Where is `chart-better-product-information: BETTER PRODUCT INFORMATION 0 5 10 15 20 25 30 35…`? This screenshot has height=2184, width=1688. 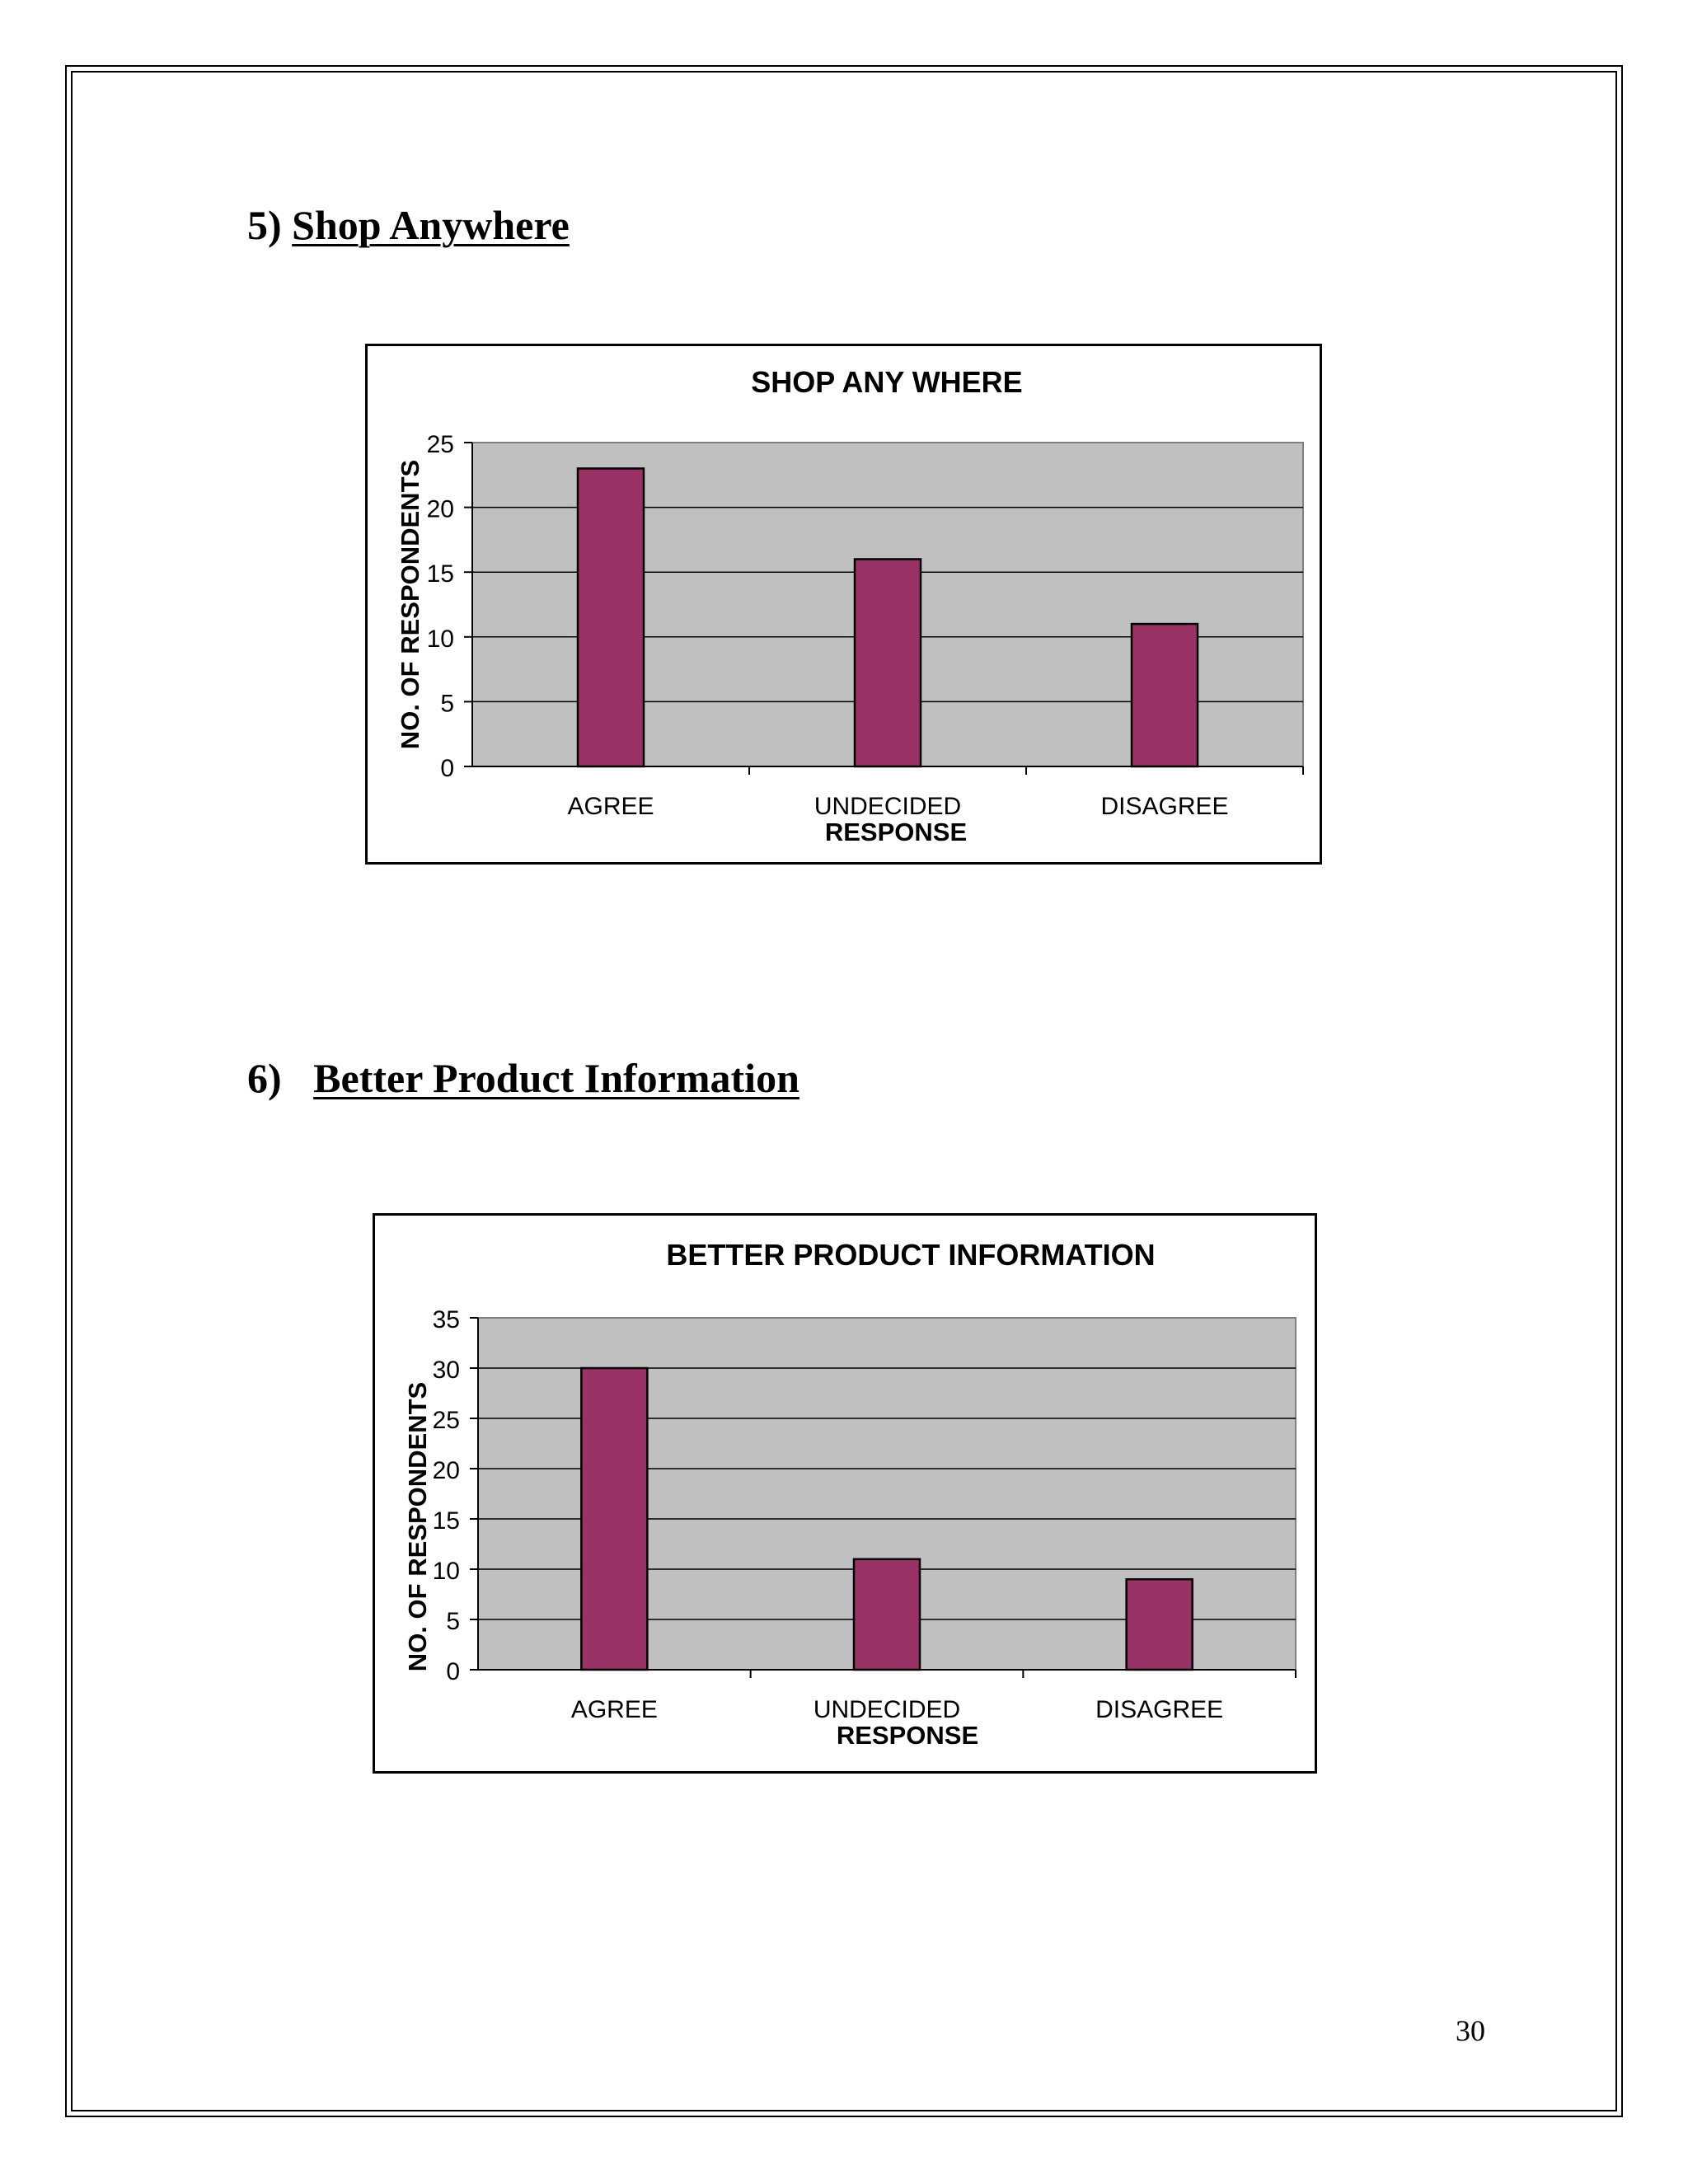
chart-better-product-information: BETTER PRODUCT INFORMATION 0 5 10 15 20 25 30 35… is located at coordinates (845, 1493).